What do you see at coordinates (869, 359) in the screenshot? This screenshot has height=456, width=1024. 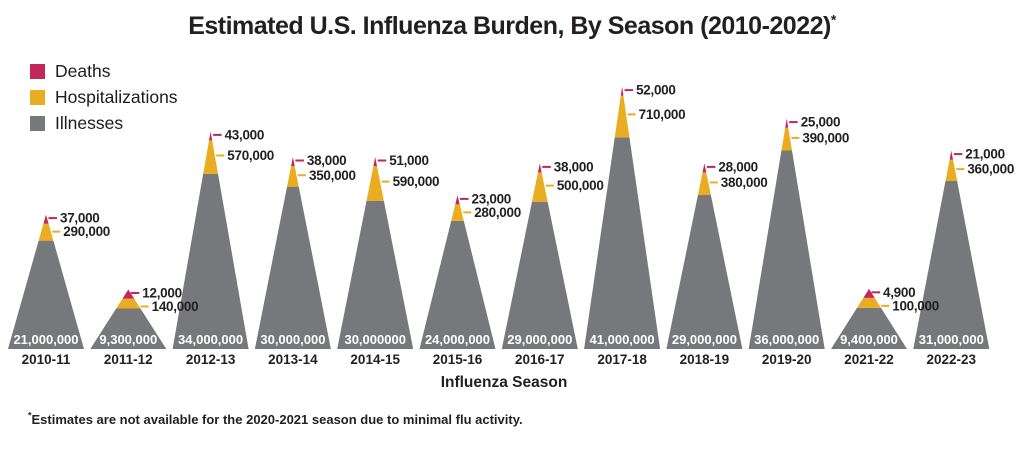 I see `season-tick-label: 2021-22` at bounding box center [869, 359].